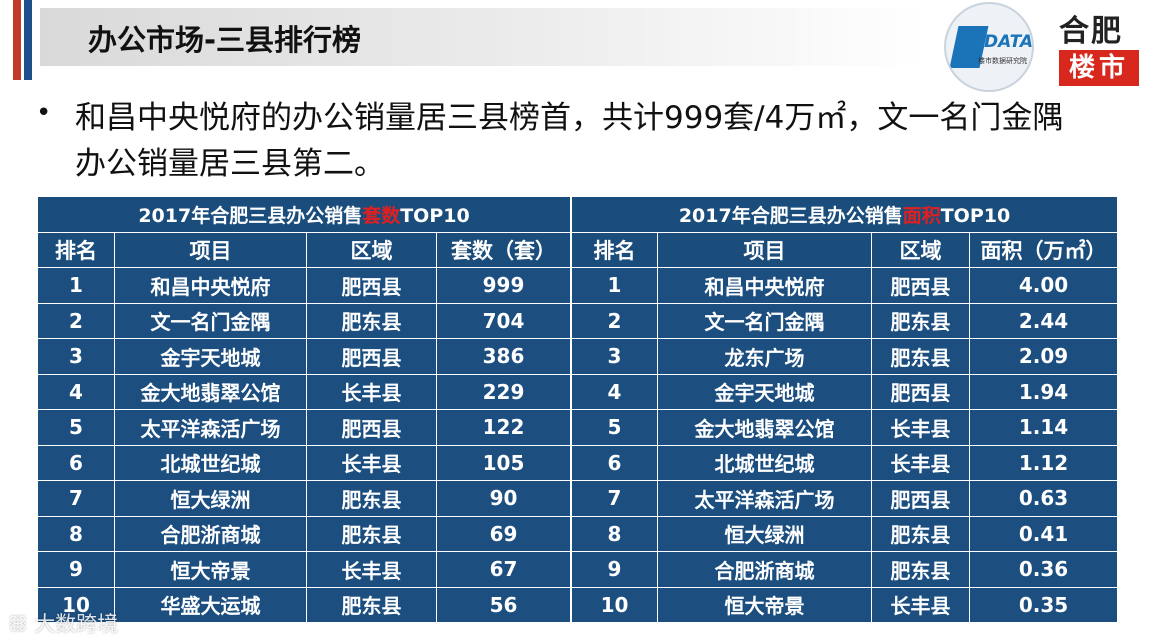 Image resolution: width=1154 pixels, height=641 pixels. Describe the element at coordinates (1002, 61) in the screenshot. I see `kdata-logo-sub: 楼市数据研究院` at that location.